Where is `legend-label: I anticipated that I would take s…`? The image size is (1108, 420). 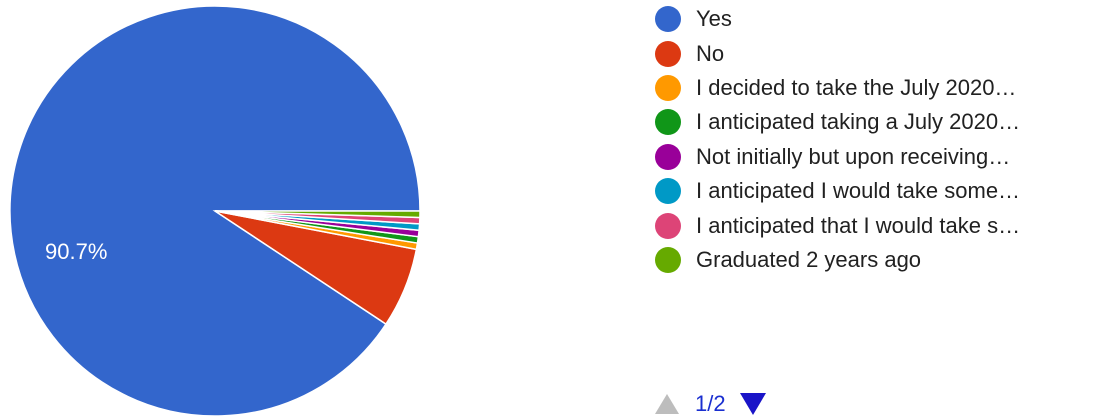 legend-label: I anticipated that I would take s… is located at coordinates (858, 225).